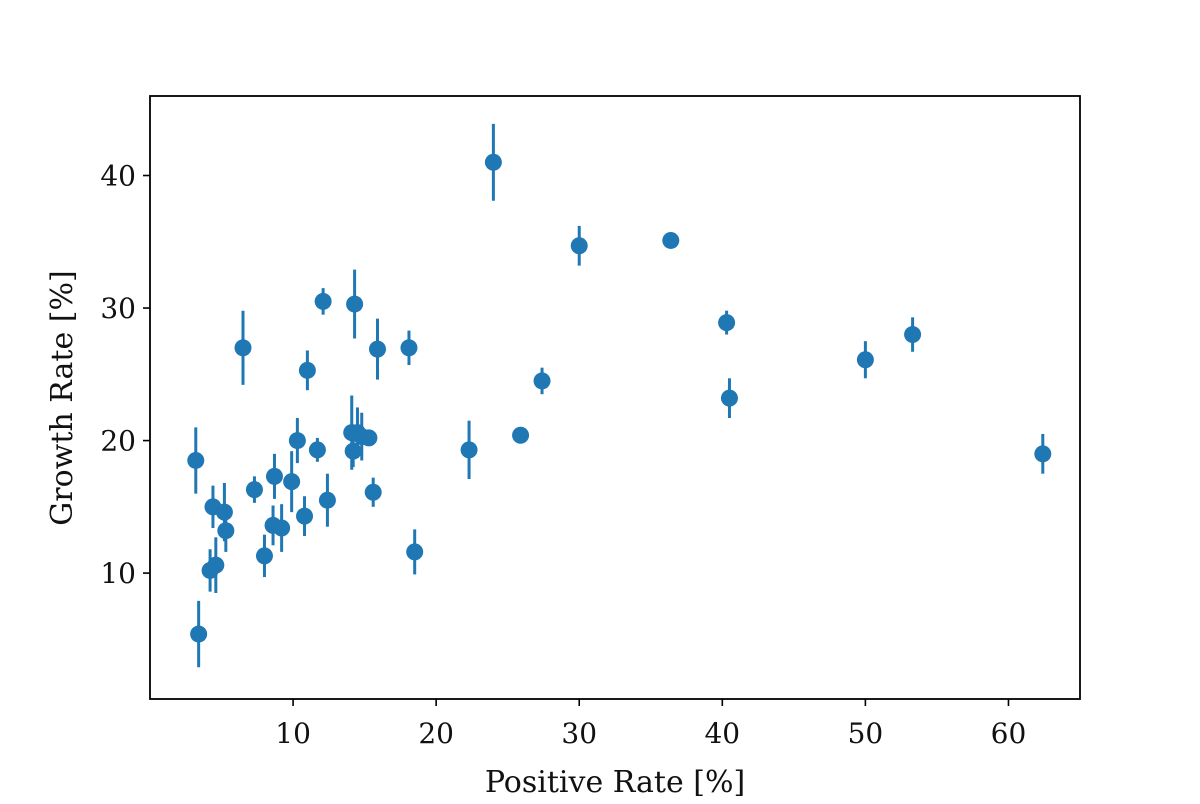 This screenshot has height=804, width=1200. Describe the element at coordinates (62, 397) in the screenshot. I see `y-axis-label: Growth Rate [%]` at that location.